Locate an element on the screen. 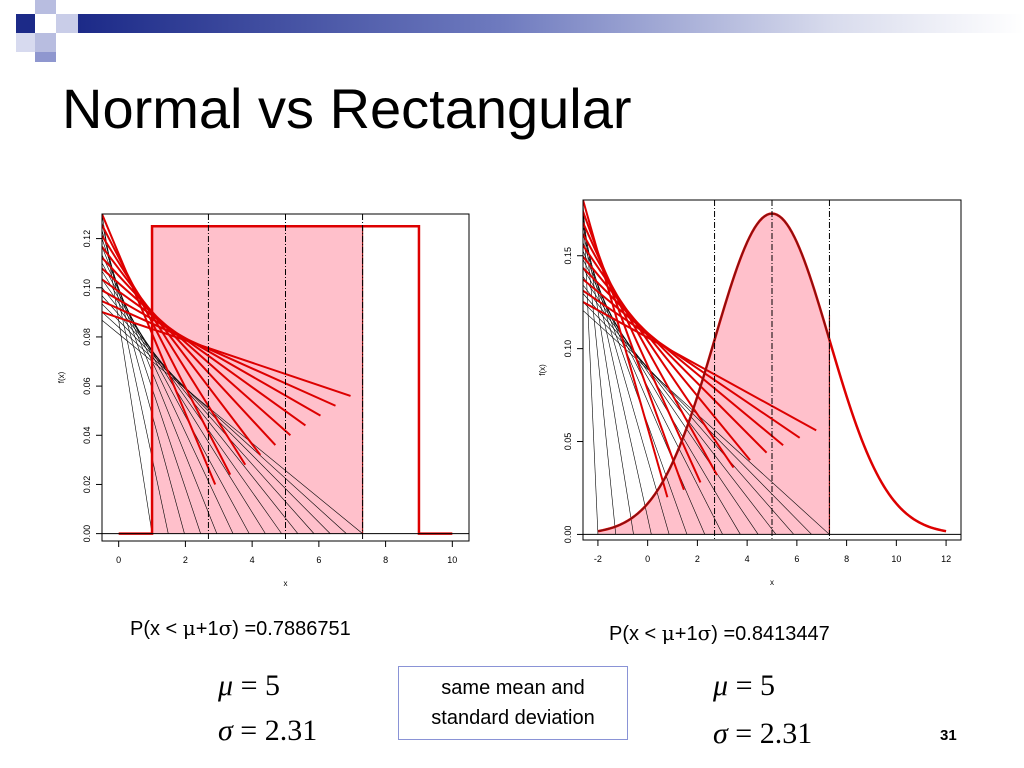  page-title: Normal vs Rectangular is located at coordinates (347, 108).